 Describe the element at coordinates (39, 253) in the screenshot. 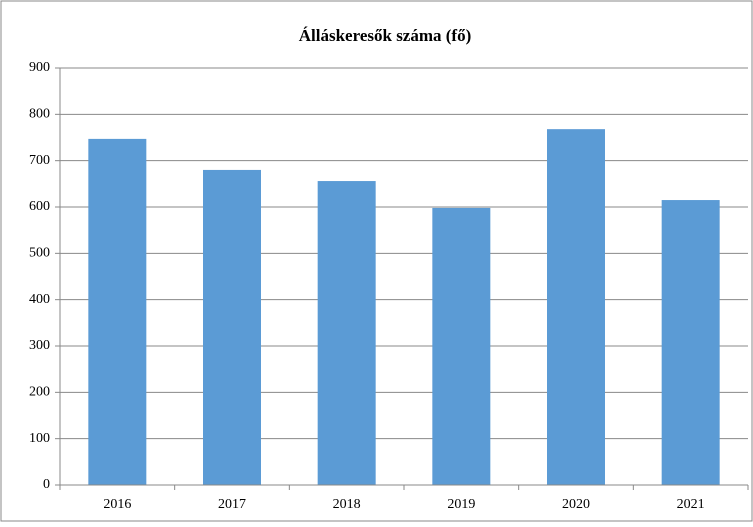

I see `y-tick-label: 500` at that location.